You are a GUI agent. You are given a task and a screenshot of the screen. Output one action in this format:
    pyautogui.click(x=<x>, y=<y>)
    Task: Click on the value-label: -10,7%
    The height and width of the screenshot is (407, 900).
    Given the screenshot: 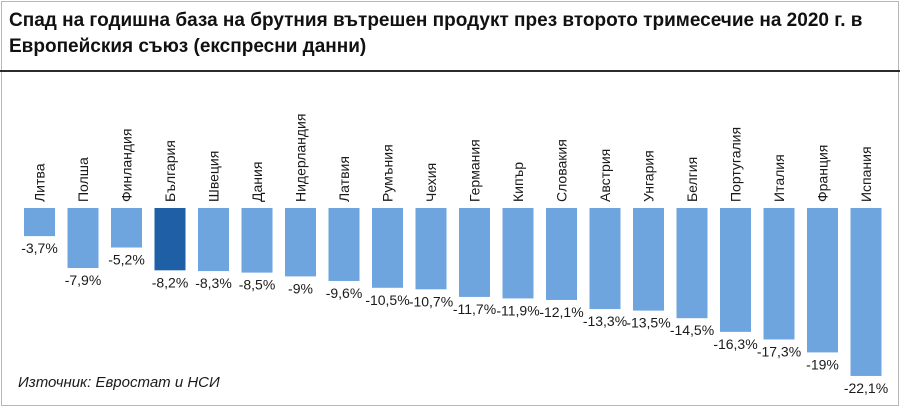 What is the action you would take?
    pyautogui.click(x=431, y=301)
    